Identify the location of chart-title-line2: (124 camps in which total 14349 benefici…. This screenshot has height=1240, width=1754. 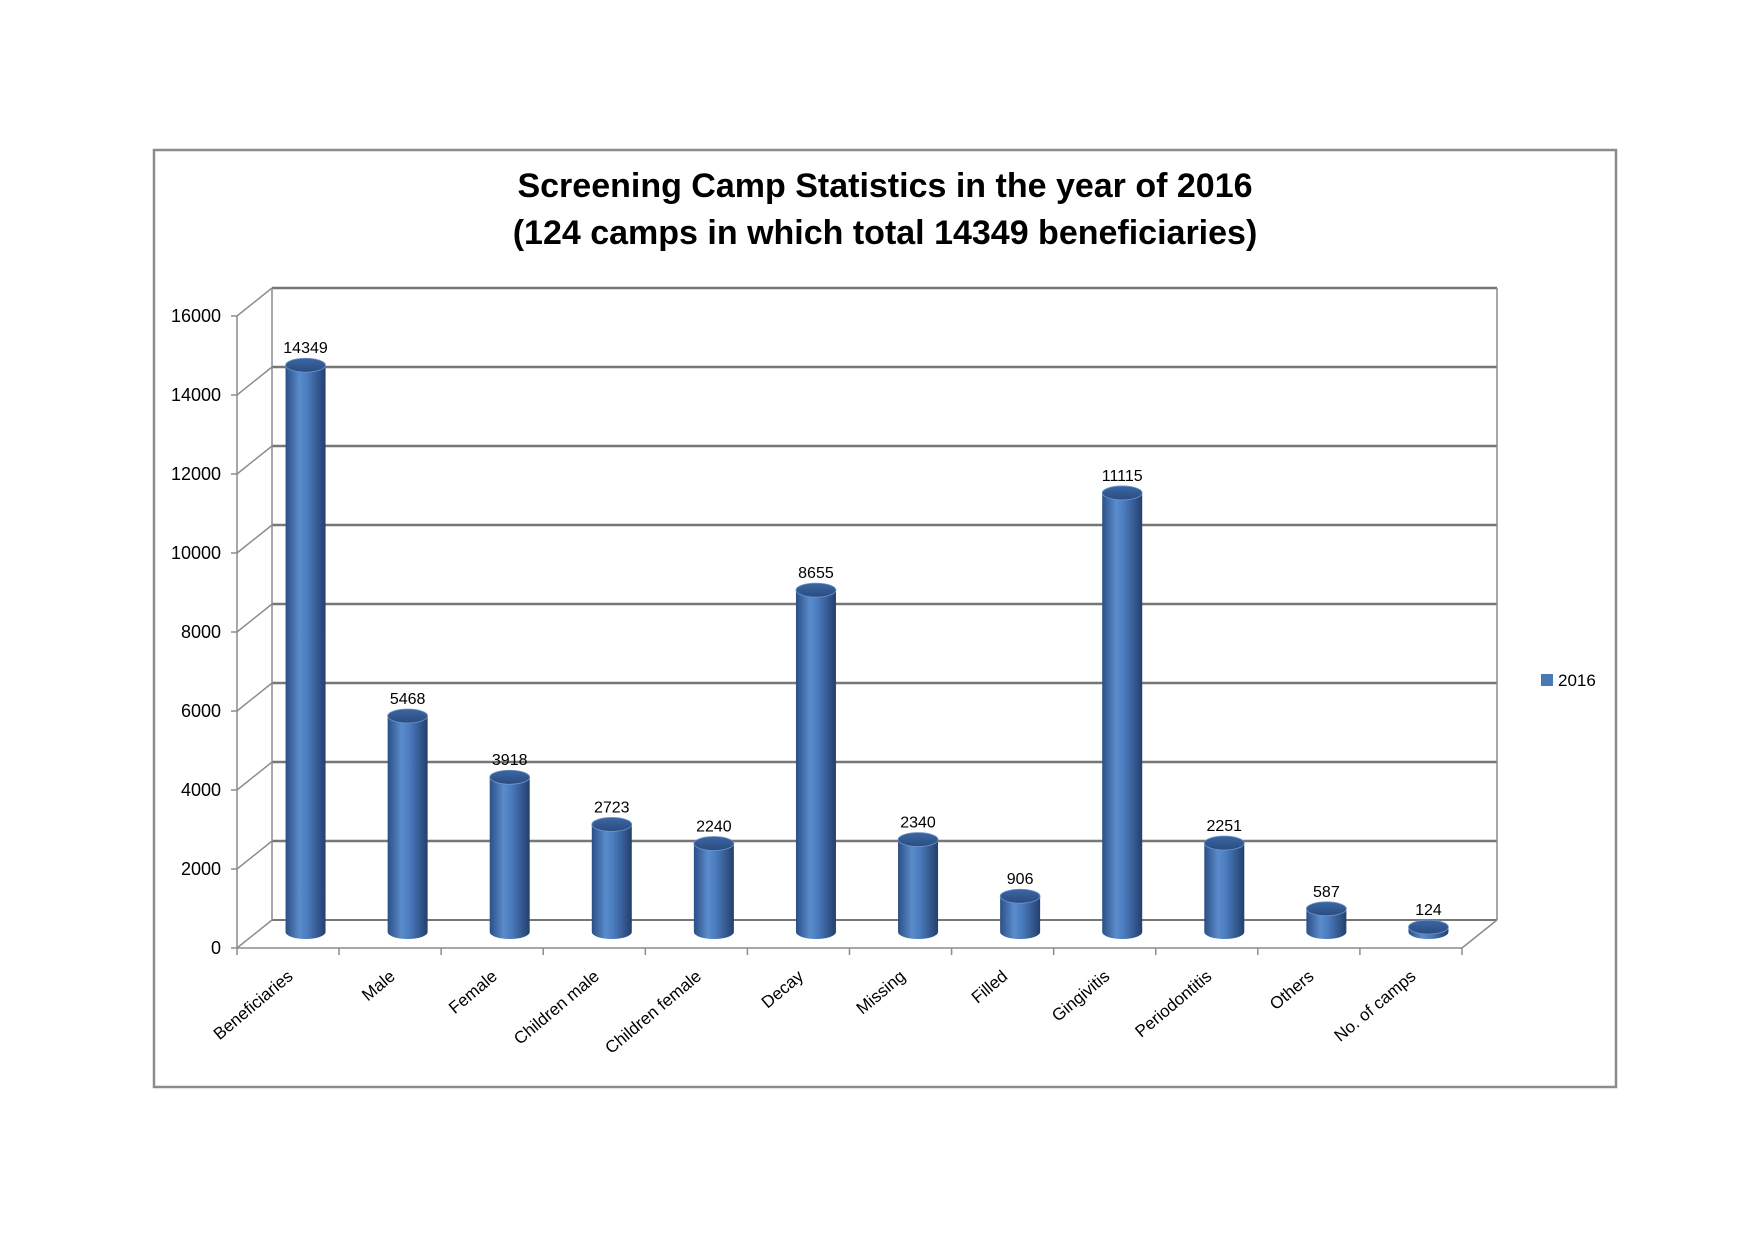
(885, 233).